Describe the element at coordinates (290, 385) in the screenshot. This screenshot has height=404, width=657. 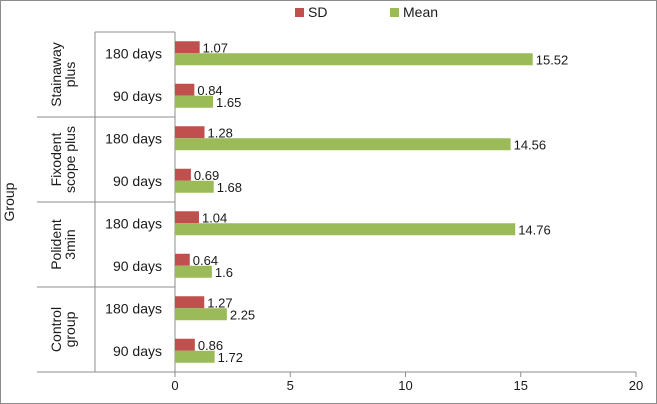
I see `x-tick-label: 5` at that location.